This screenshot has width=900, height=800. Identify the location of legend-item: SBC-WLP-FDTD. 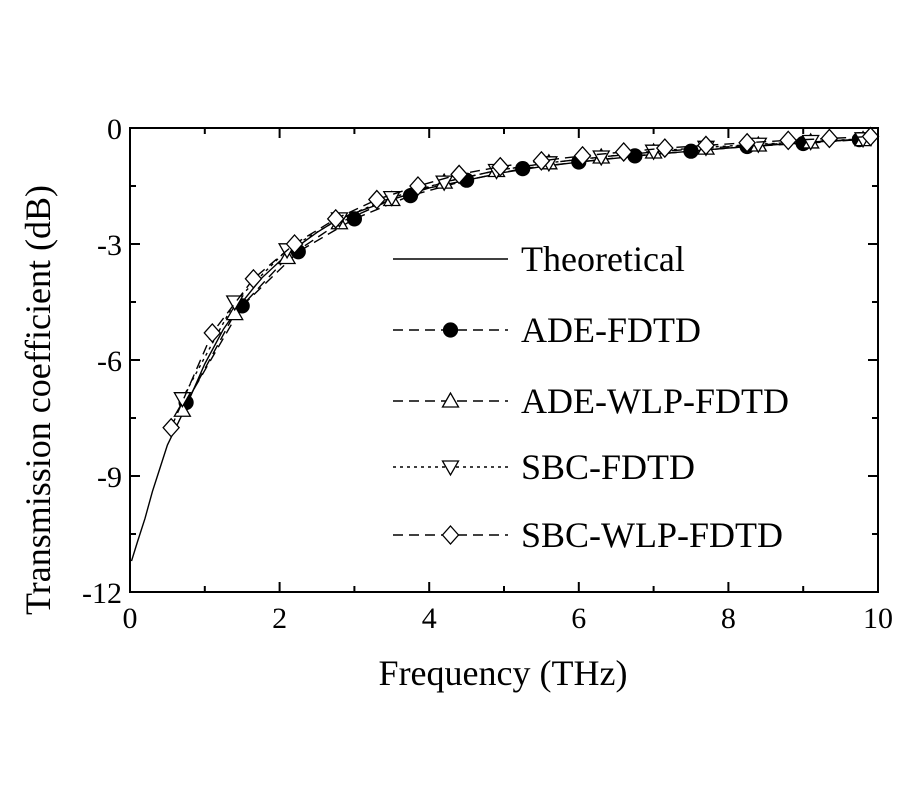
(588, 535).